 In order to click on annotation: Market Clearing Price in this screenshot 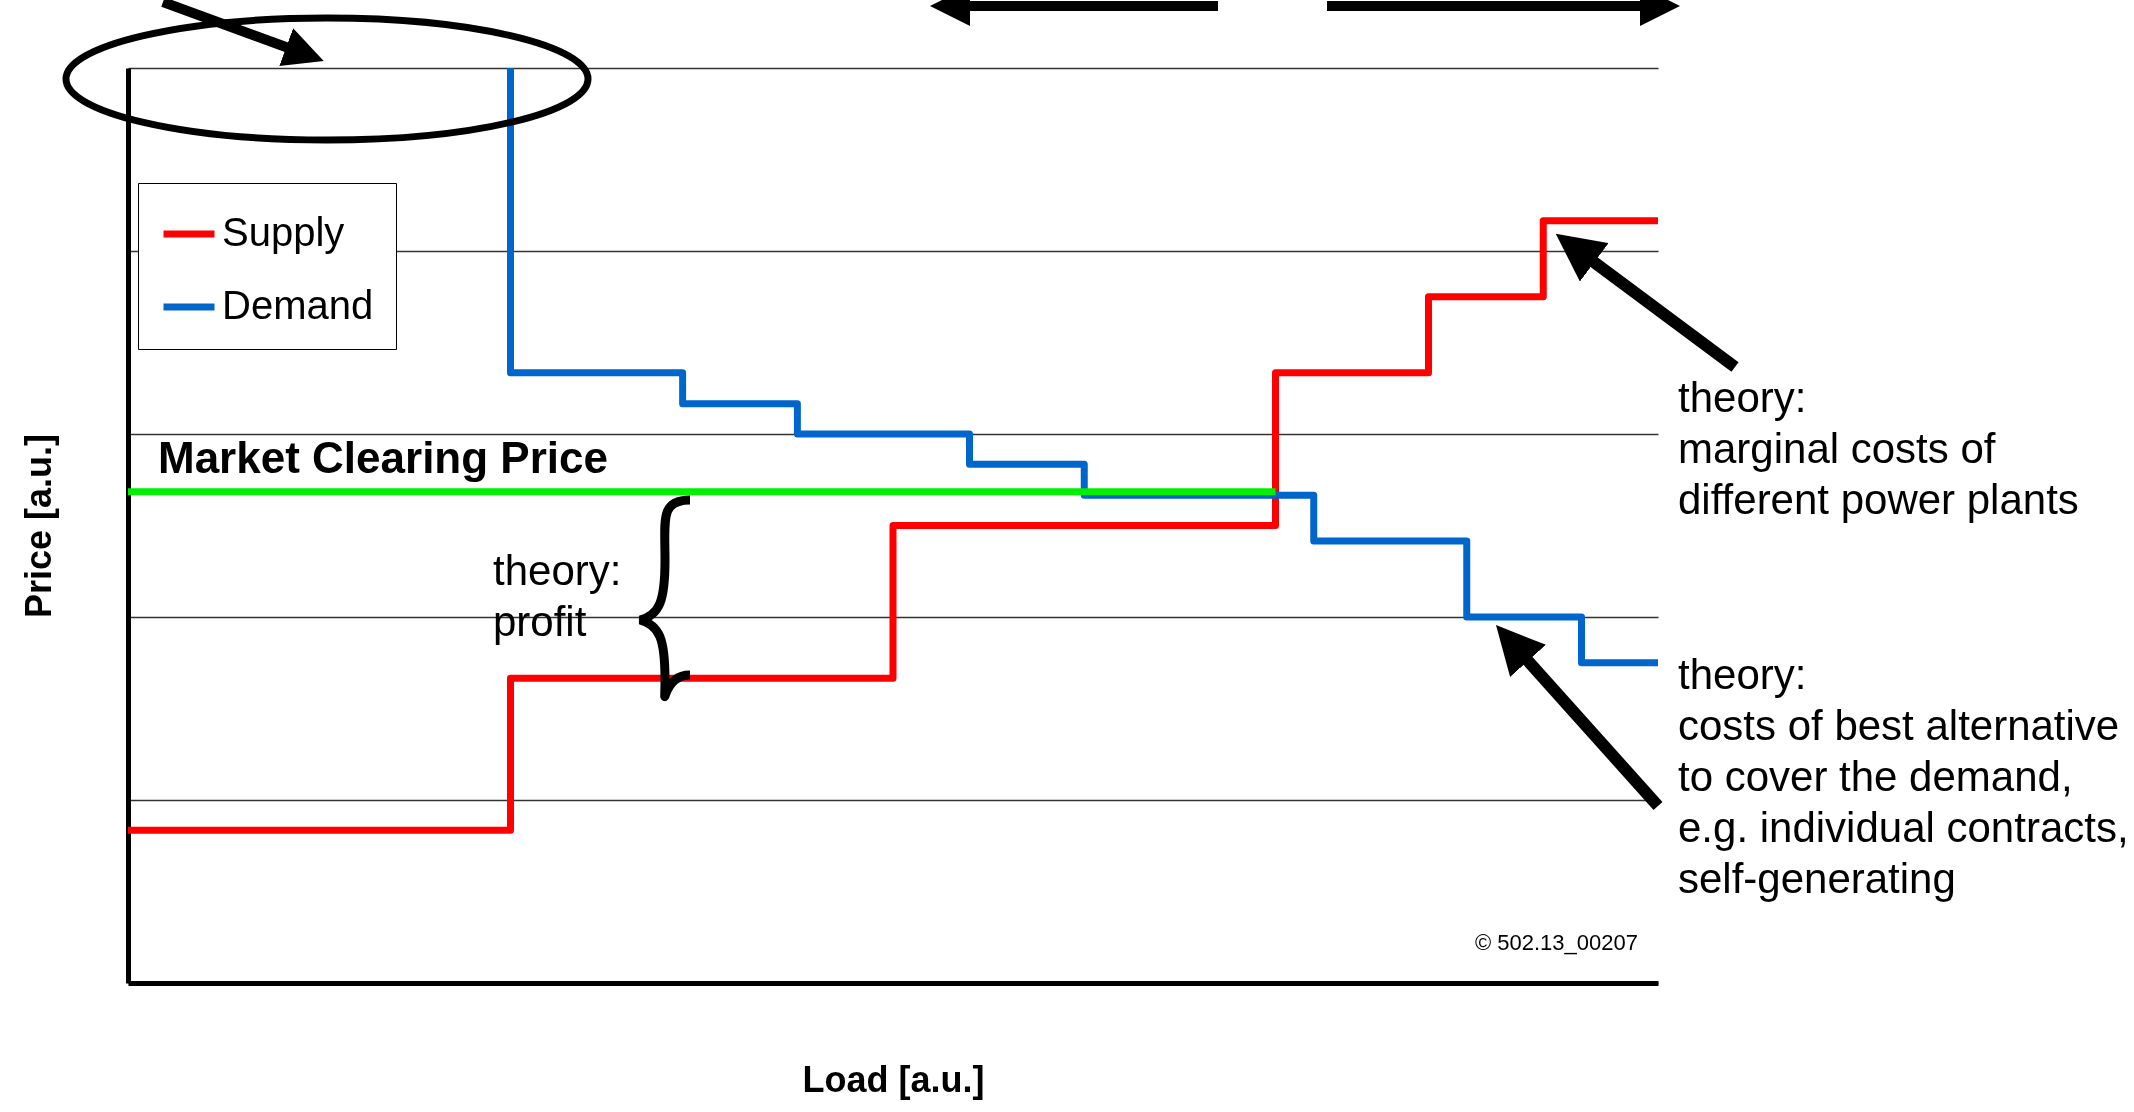, I will do `click(383, 457)`.